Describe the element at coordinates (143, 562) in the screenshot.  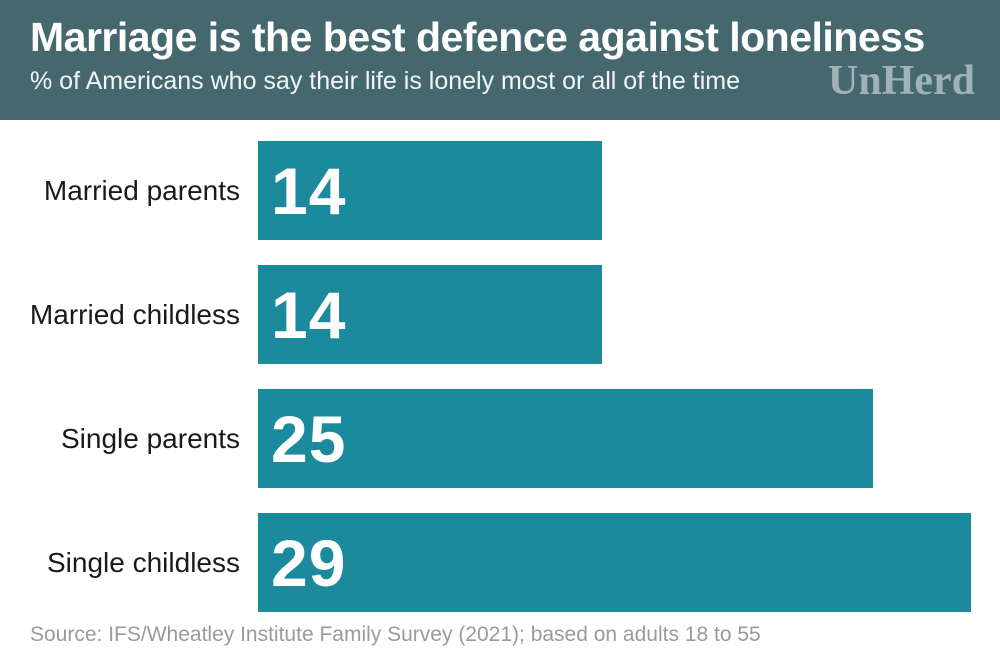
I see `category-label: Single childless` at that location.